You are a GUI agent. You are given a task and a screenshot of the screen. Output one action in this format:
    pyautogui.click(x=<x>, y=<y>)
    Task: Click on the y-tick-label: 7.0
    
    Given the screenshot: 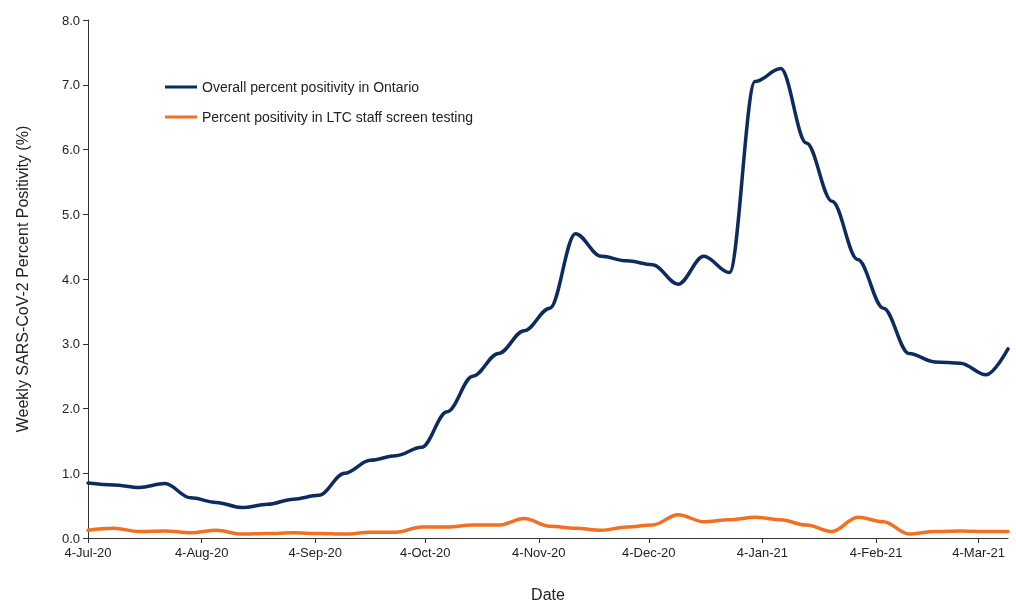 What is the action you would take?
    pyautogui.click(x=70, y=85)
    